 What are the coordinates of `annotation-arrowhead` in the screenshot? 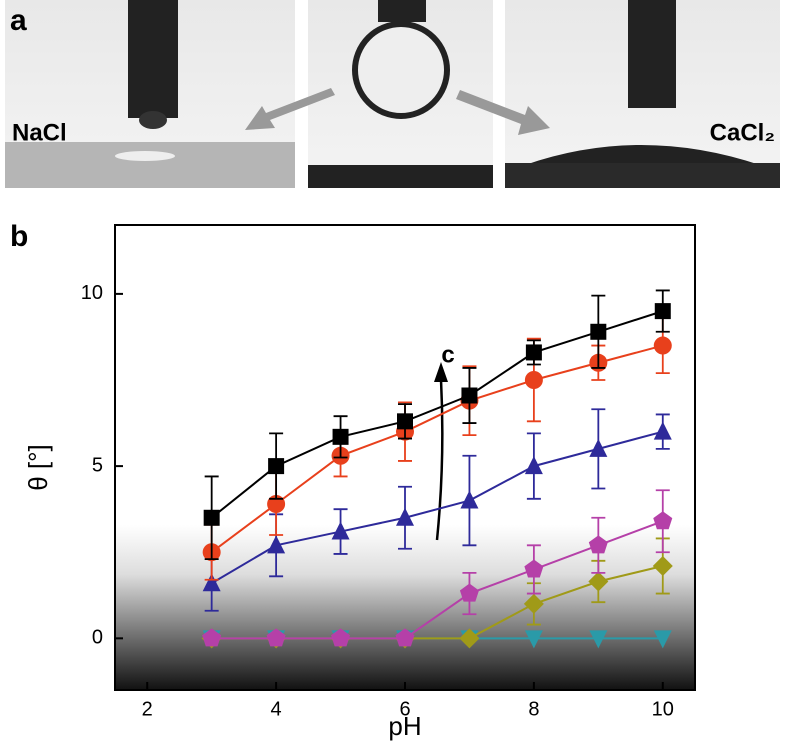 It's located at (441, 372).